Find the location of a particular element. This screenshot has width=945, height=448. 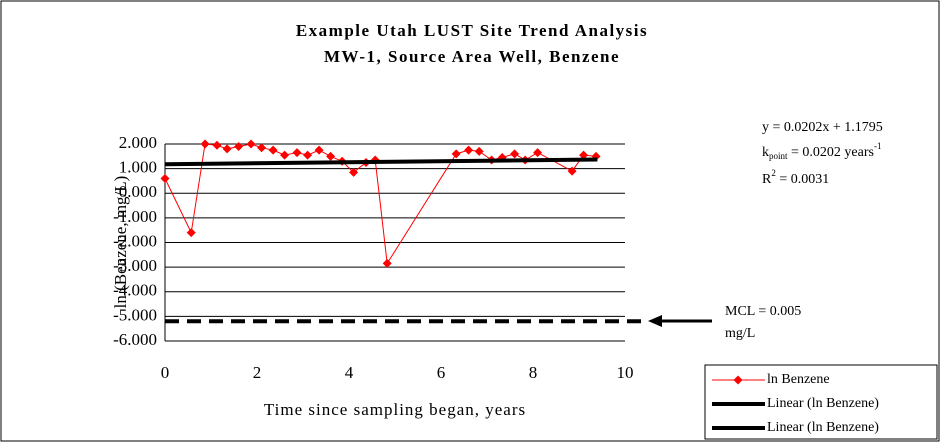

mcl-arrowhead is located at coordinates (655, 321).